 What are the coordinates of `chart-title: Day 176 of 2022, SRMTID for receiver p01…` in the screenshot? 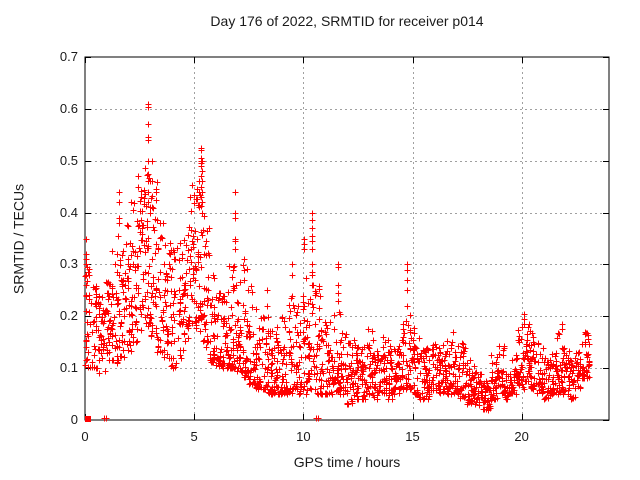 It's located at (347, 21).